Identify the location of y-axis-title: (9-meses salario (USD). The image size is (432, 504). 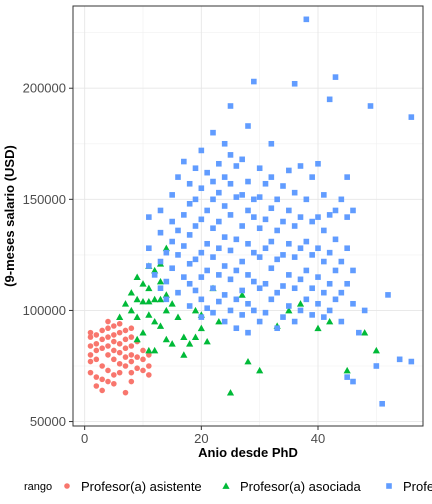
(9, 216).